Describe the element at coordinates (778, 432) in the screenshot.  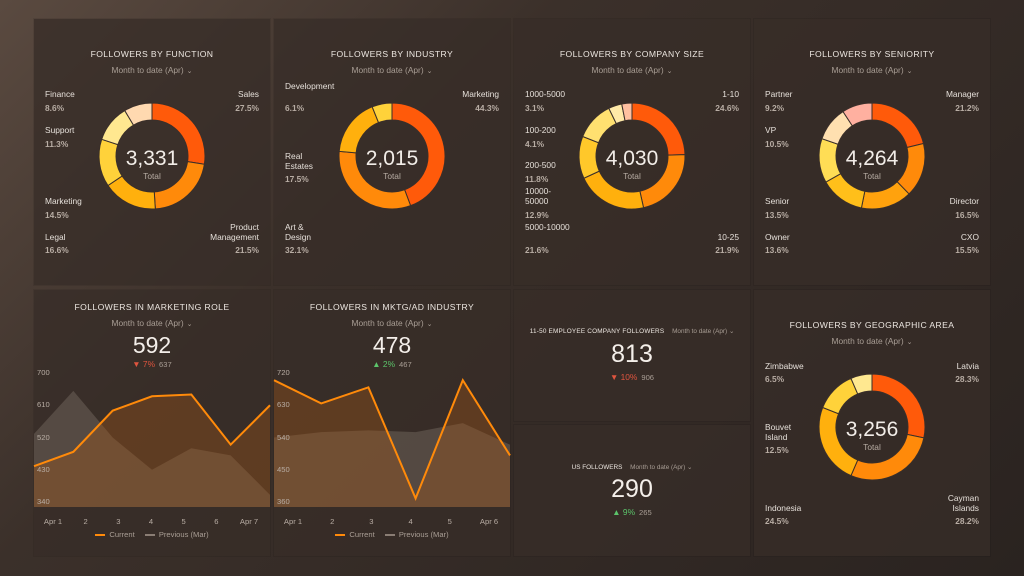
I see `slice-label: Bouvet Island` at that location.